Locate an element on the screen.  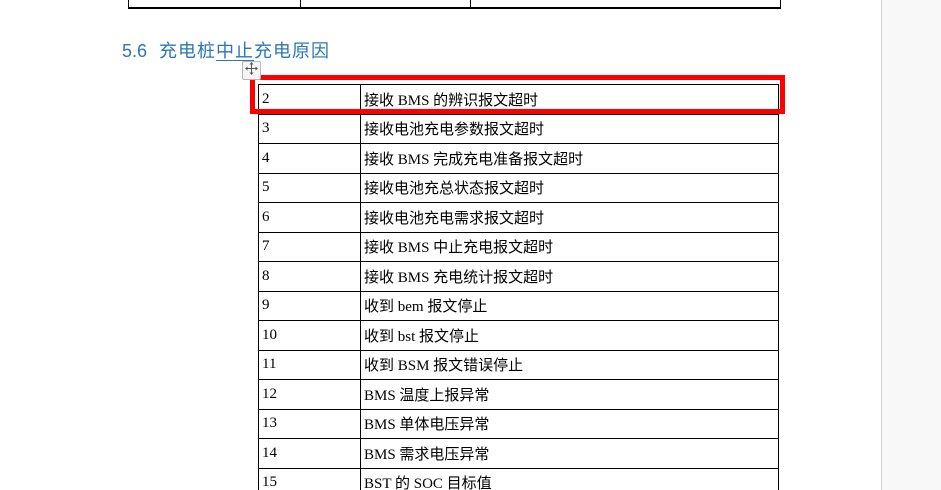
stop-reason-cell: 接收电池充电需求报文超时 is located at coordinates (569, 217).